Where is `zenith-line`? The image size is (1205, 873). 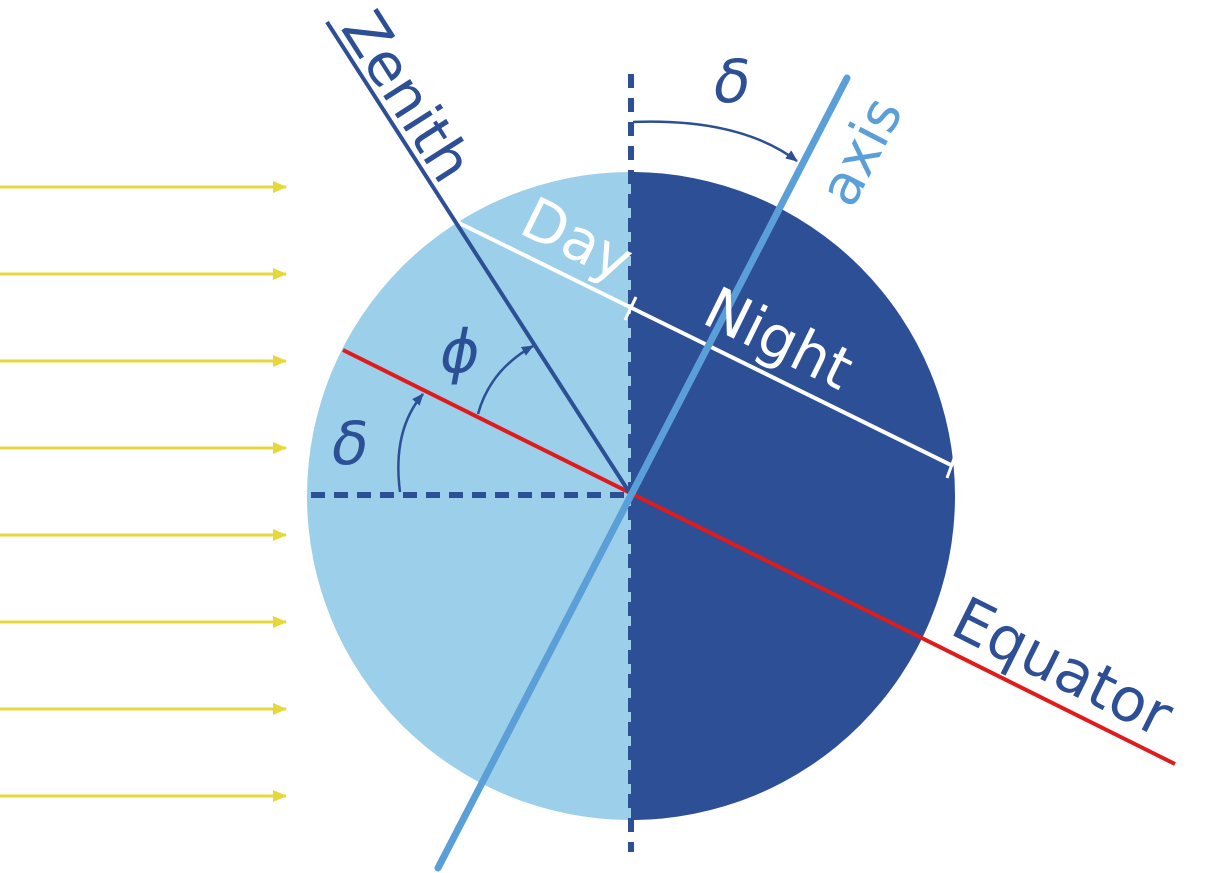
zenith-line is located at coordinates (479, 258).